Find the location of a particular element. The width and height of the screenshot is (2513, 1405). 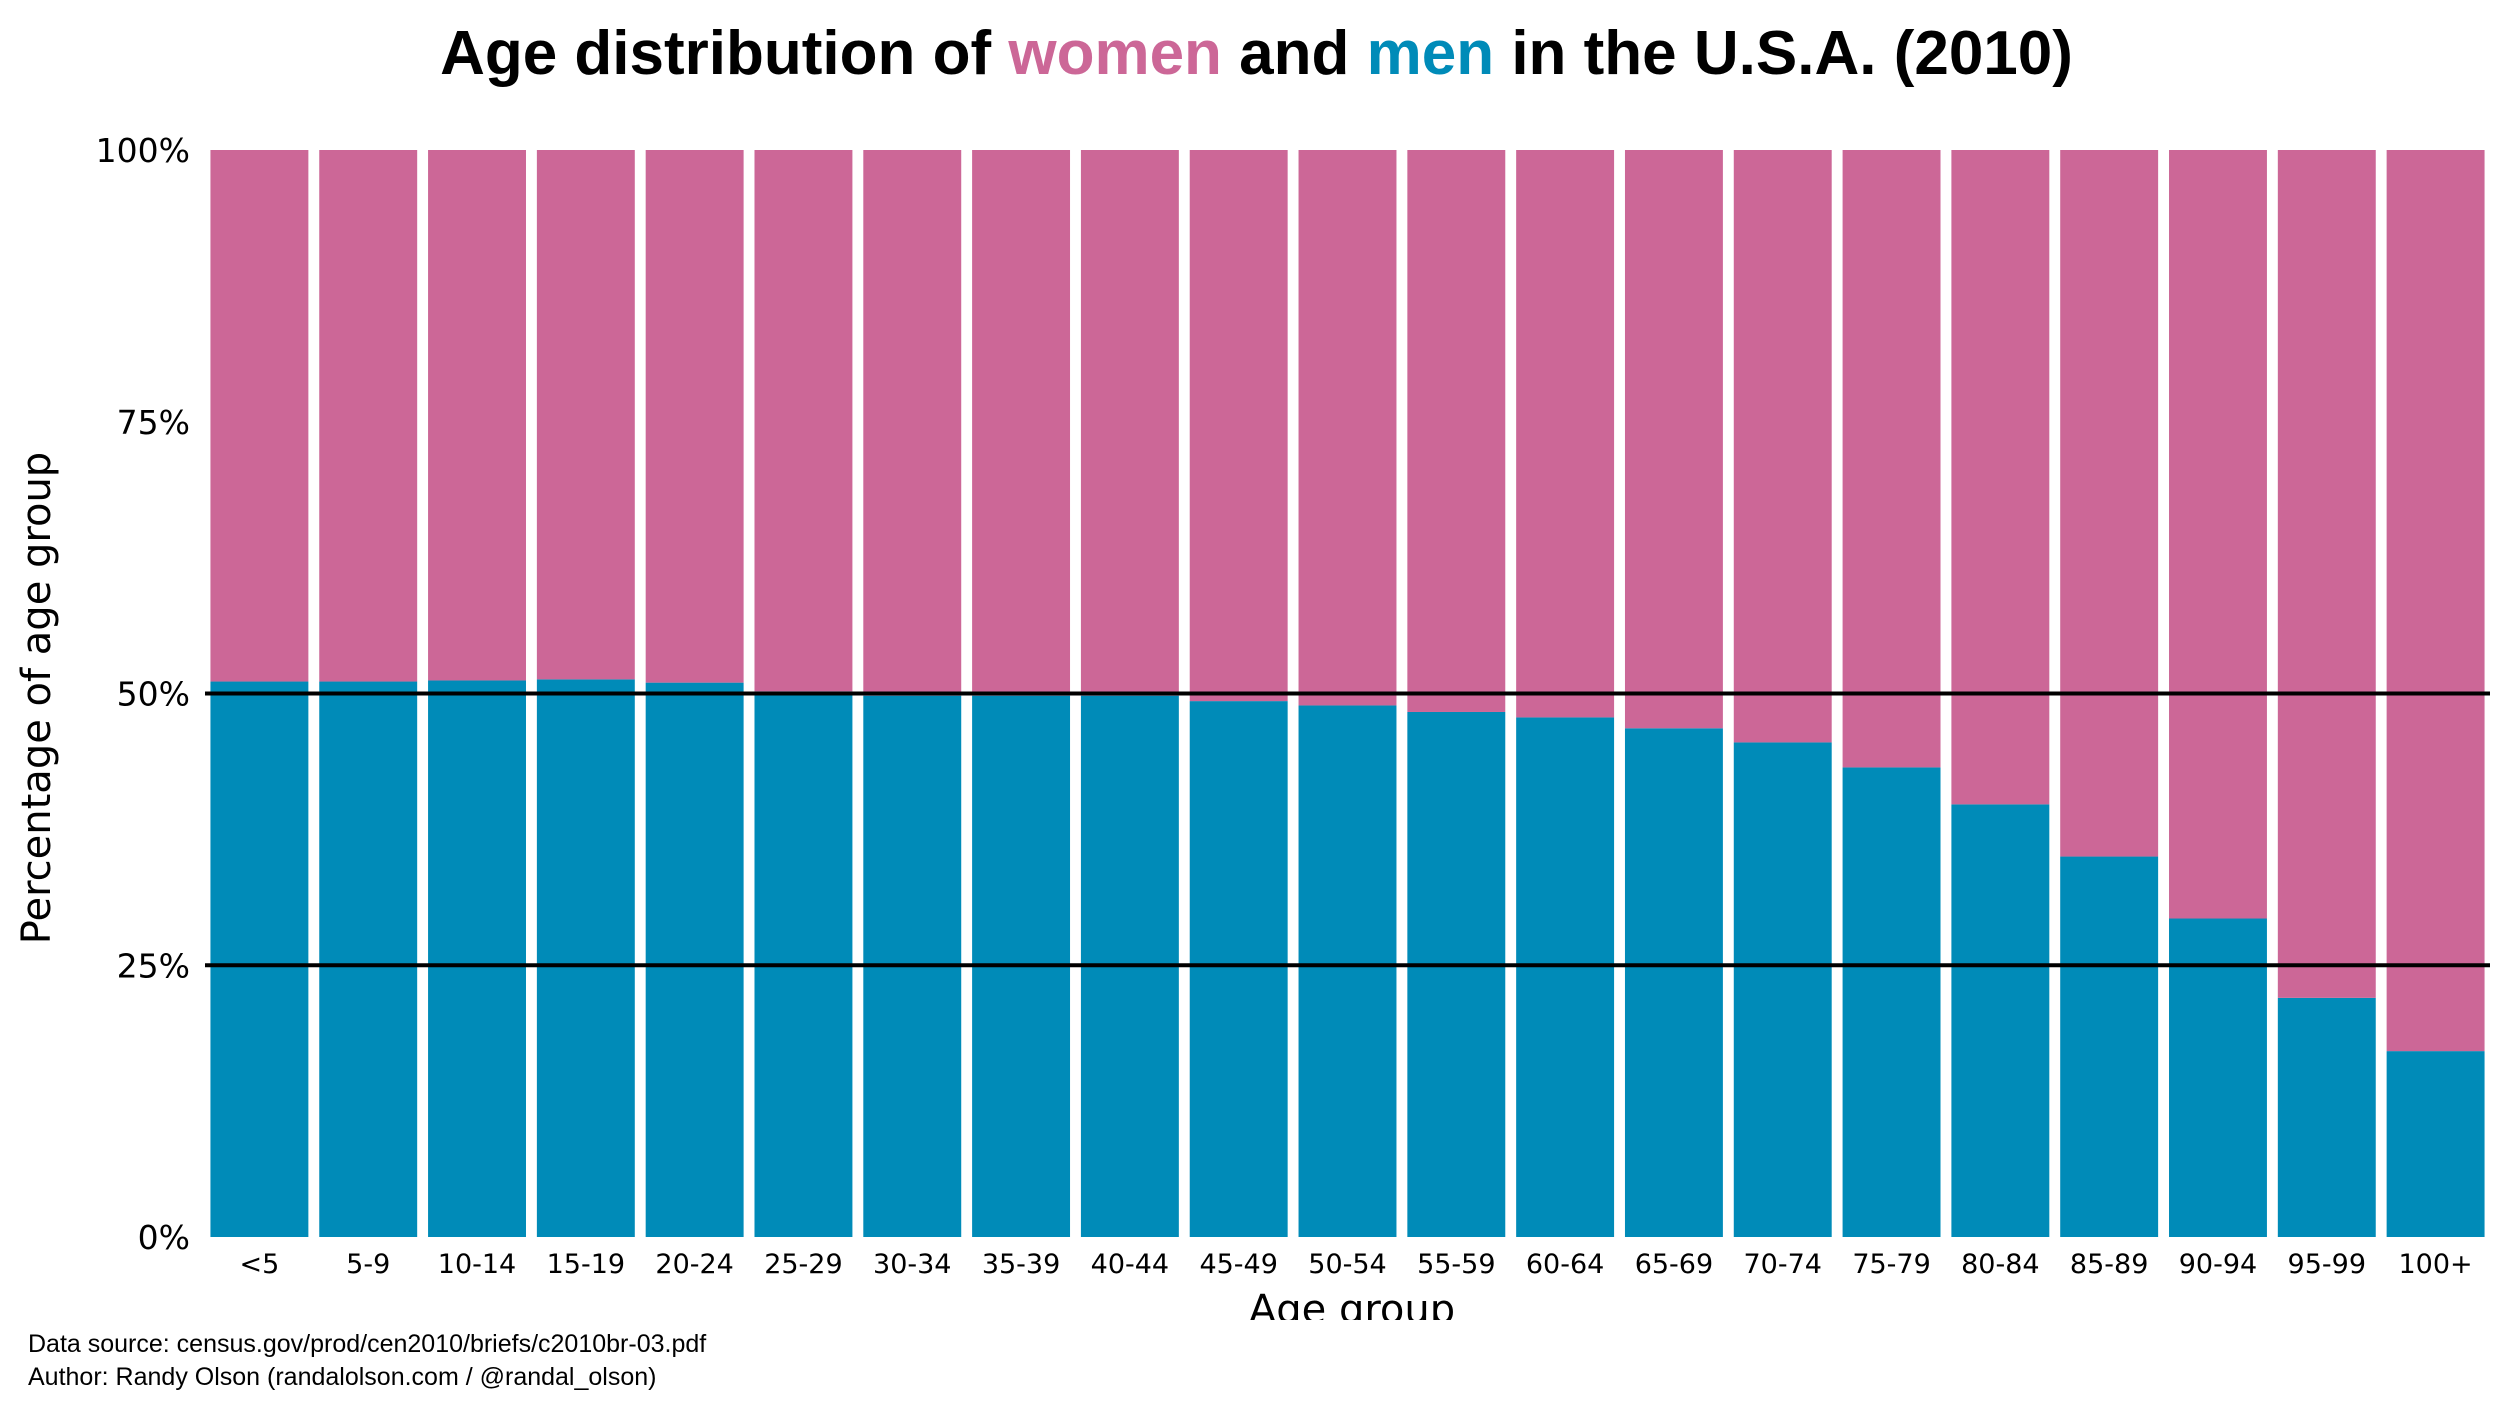

title-prefix: Age distribution of is located at coordinates (724, 53).